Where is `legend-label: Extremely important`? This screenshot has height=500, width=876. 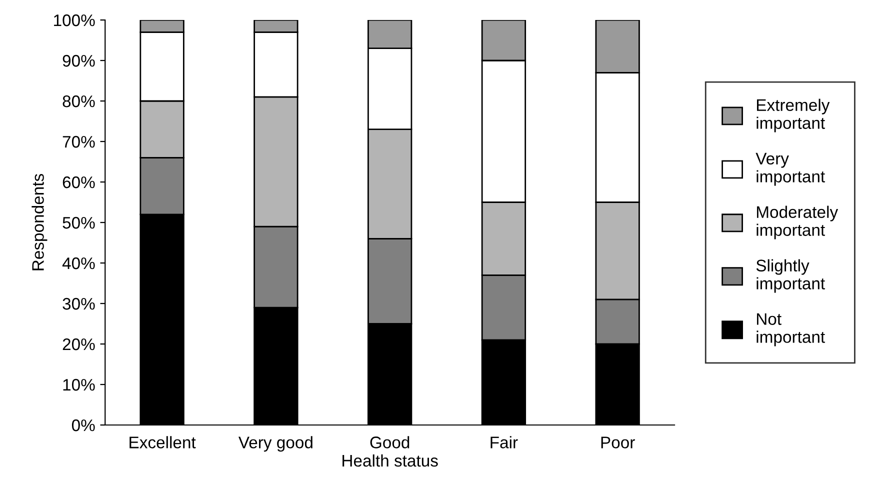
legend-label: Extremely important is located at coordinates (793, 115).